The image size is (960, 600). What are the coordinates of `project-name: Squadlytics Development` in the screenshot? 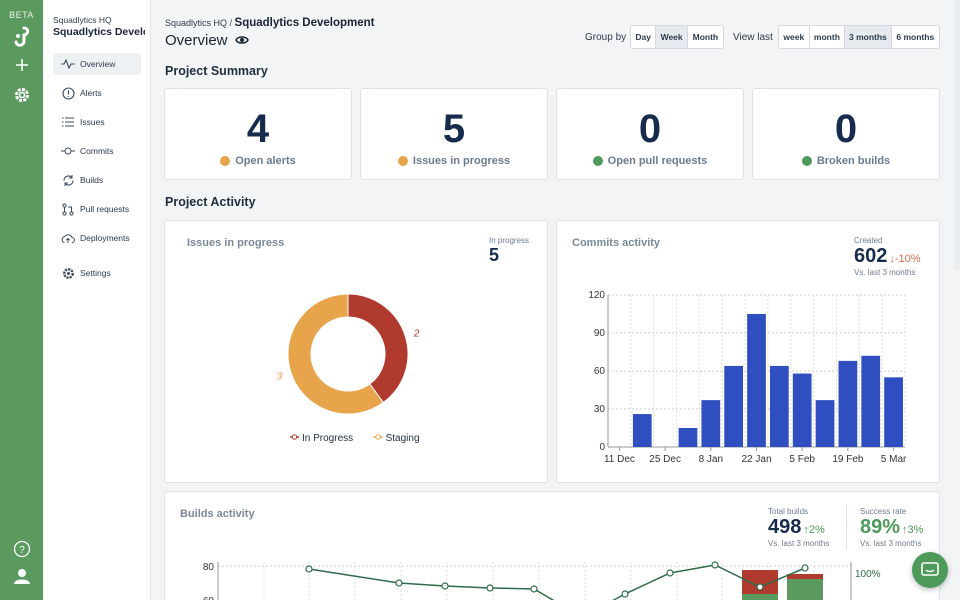 It's located at (99, 32).